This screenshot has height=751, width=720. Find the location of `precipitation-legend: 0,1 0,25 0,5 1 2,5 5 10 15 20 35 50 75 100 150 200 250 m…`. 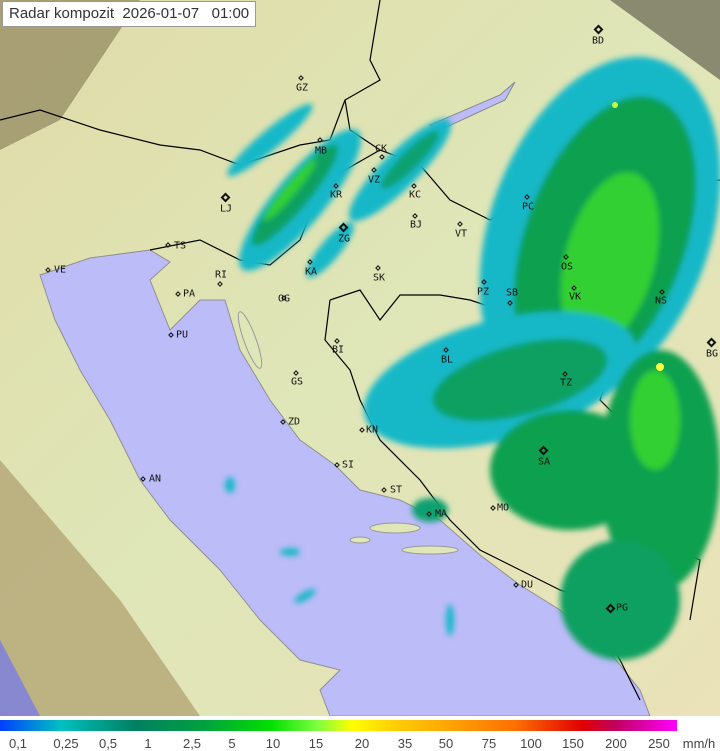

precipitation-legend: 0,1 0,25 0,5 1 2,5 5 10 15 20 35 50 75 100 150 200 250 m… is located at coordinates (360, 733).